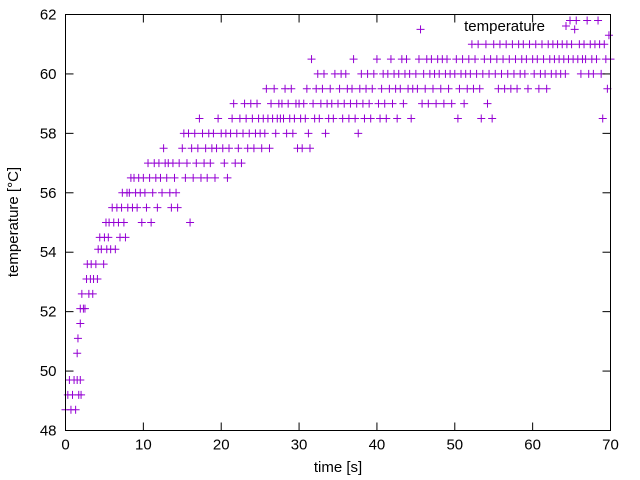 This screenshot has width=640, height=480. I want to click on x-tick-label: 0, so click(65, 445).